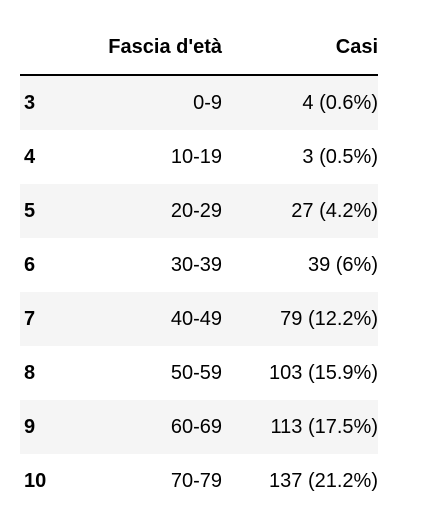  I want to click on table-header: Fascia d'età Casi, so click(199, 48).